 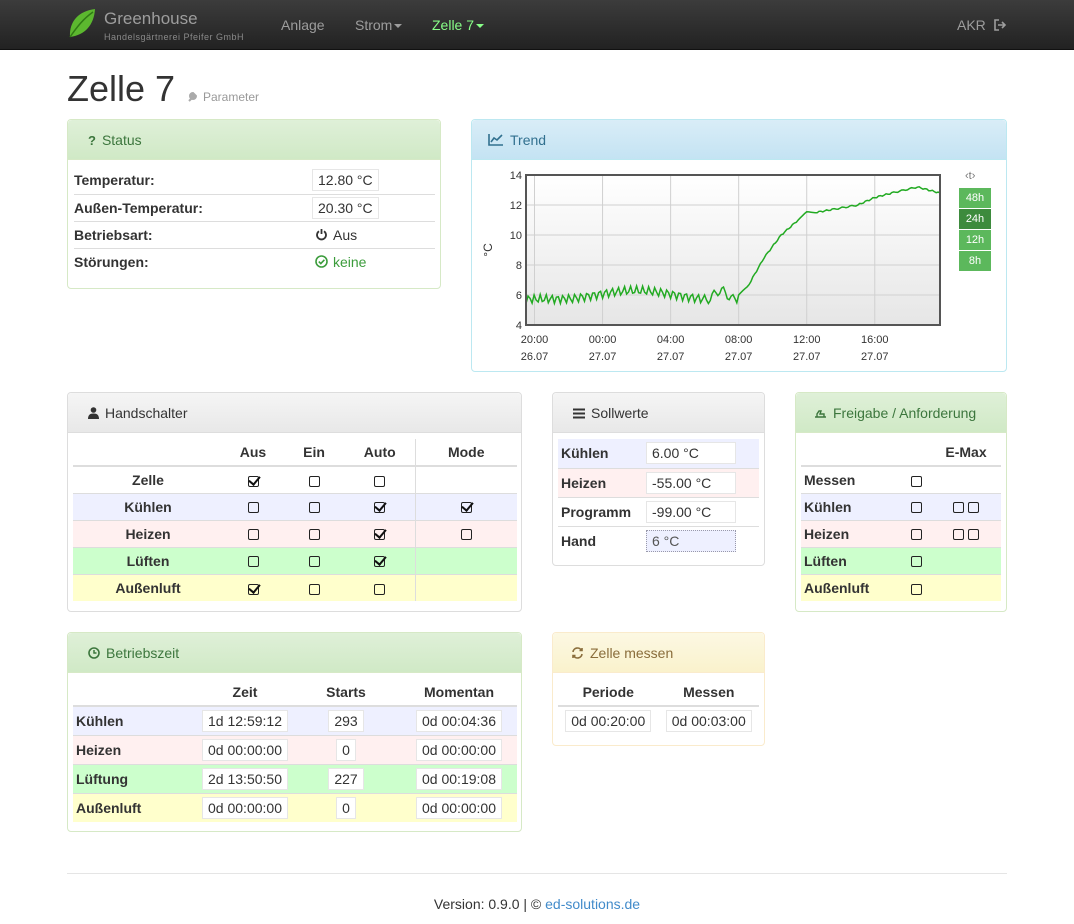 I want to click on nav-user: AKR, so click(x=982, y=25).